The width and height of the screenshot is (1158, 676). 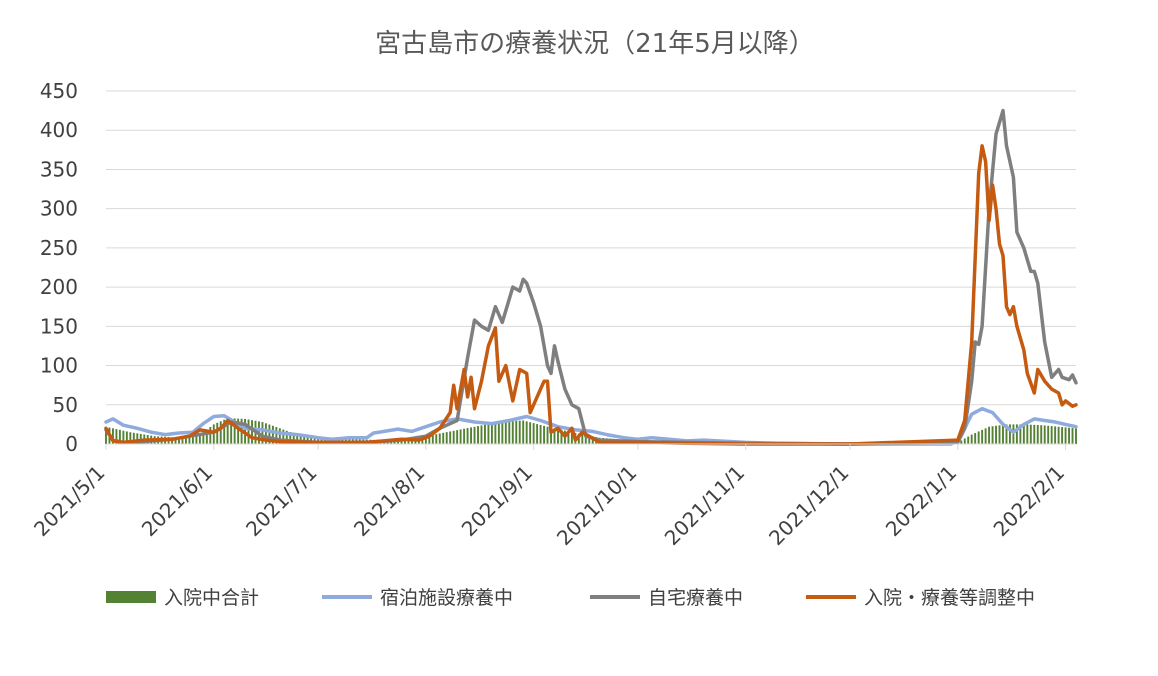 I want to click on y-tick-label: 300, so click(x=59, y=209).